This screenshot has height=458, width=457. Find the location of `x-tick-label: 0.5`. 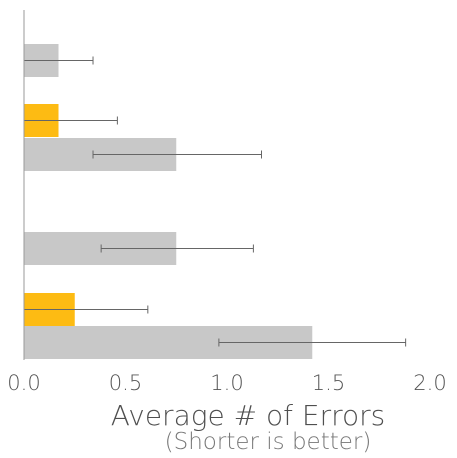

x-tick-label: 0.5 is located at coordinates (125, 383).